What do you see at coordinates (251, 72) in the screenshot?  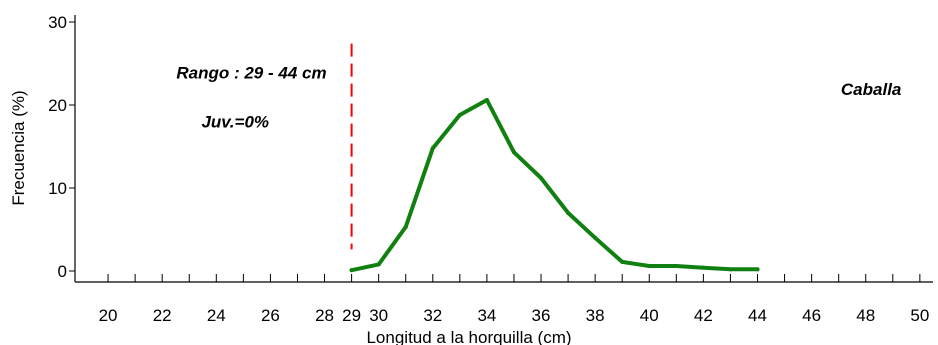 I see `annotation-rango: Rango : 29 - 44 cm` at bounding box center [251, 72].